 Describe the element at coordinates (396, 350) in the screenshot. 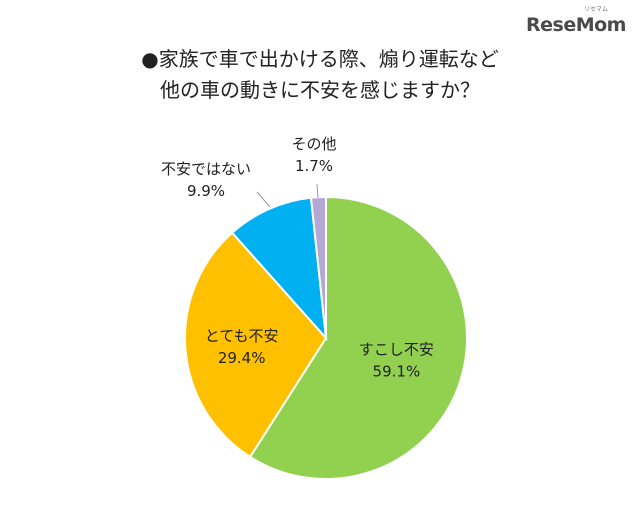

I see `slice-label: すこし不安` at that location.